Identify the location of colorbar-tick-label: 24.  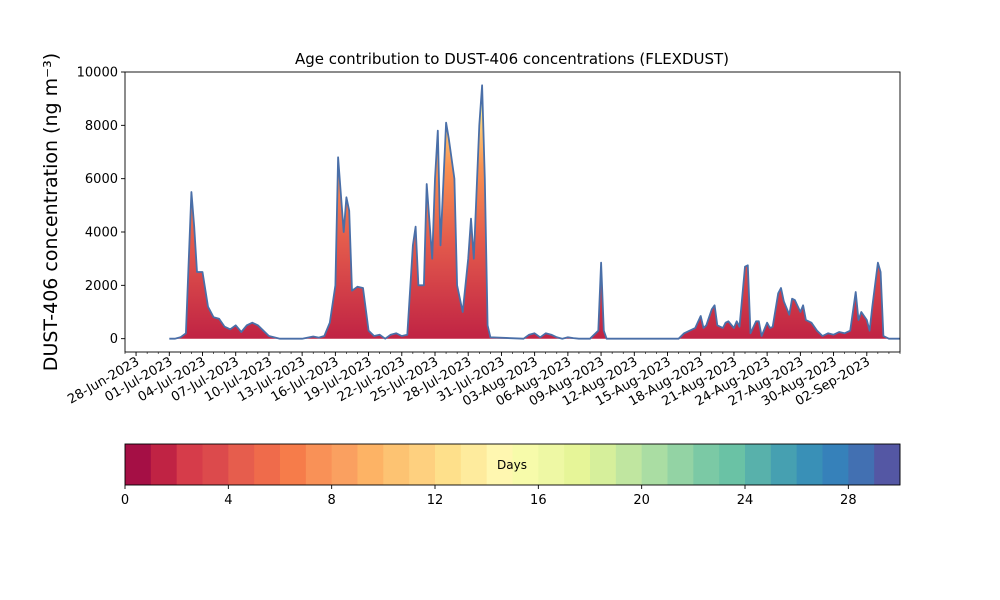
(745, 500).